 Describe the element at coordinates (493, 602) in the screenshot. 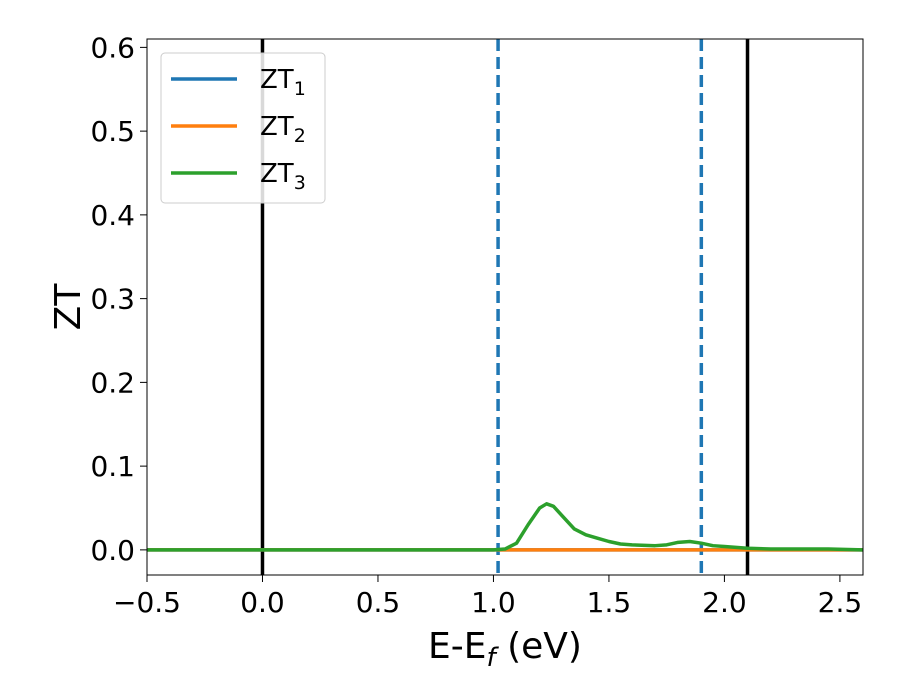

I see `x-tick-label: 1.0` at that location.